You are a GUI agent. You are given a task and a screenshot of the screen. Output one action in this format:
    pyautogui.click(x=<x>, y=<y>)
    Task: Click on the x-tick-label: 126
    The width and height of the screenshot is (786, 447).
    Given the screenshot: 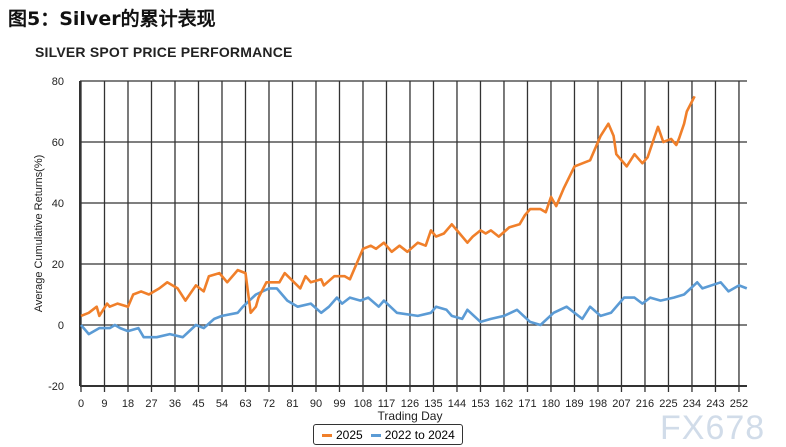 What is the action you would take?
    pyautogui.click(x=410, y=404)
    